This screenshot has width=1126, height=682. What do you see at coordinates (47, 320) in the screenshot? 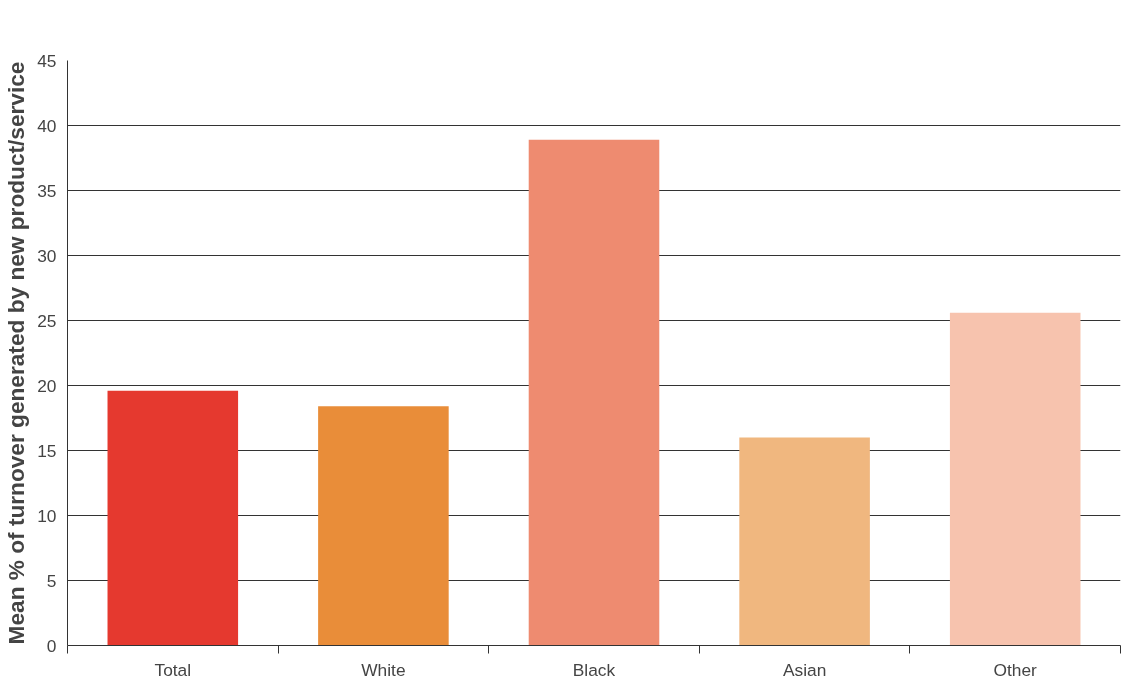
I see `y-tick-label: 25` at bounding box center [47, 320].